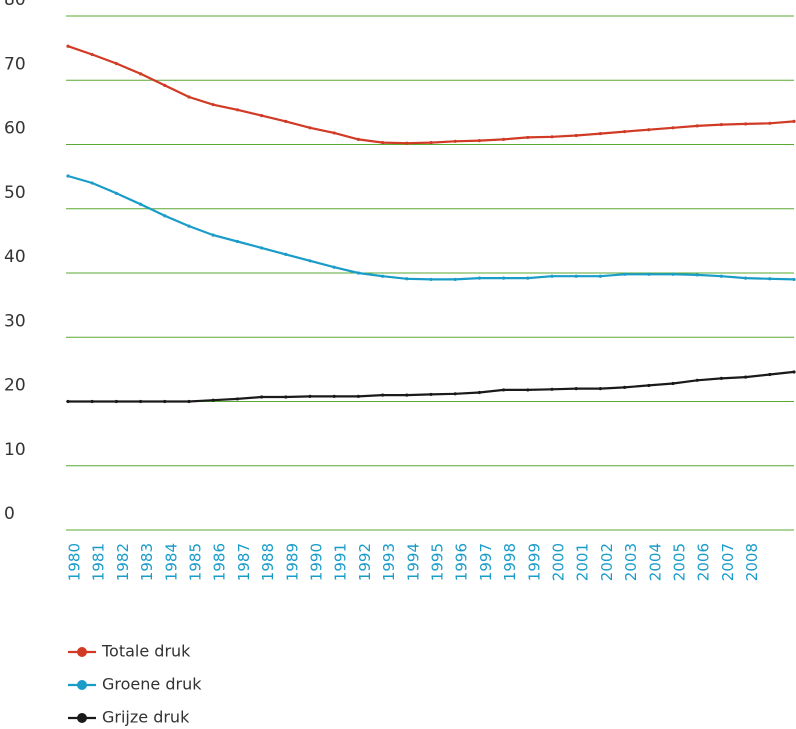 This screenshot has width=796, height=729. Describe the element at coordinates (268, 562) in the screenshot. I see `x-tick-label: 1988` at that location.